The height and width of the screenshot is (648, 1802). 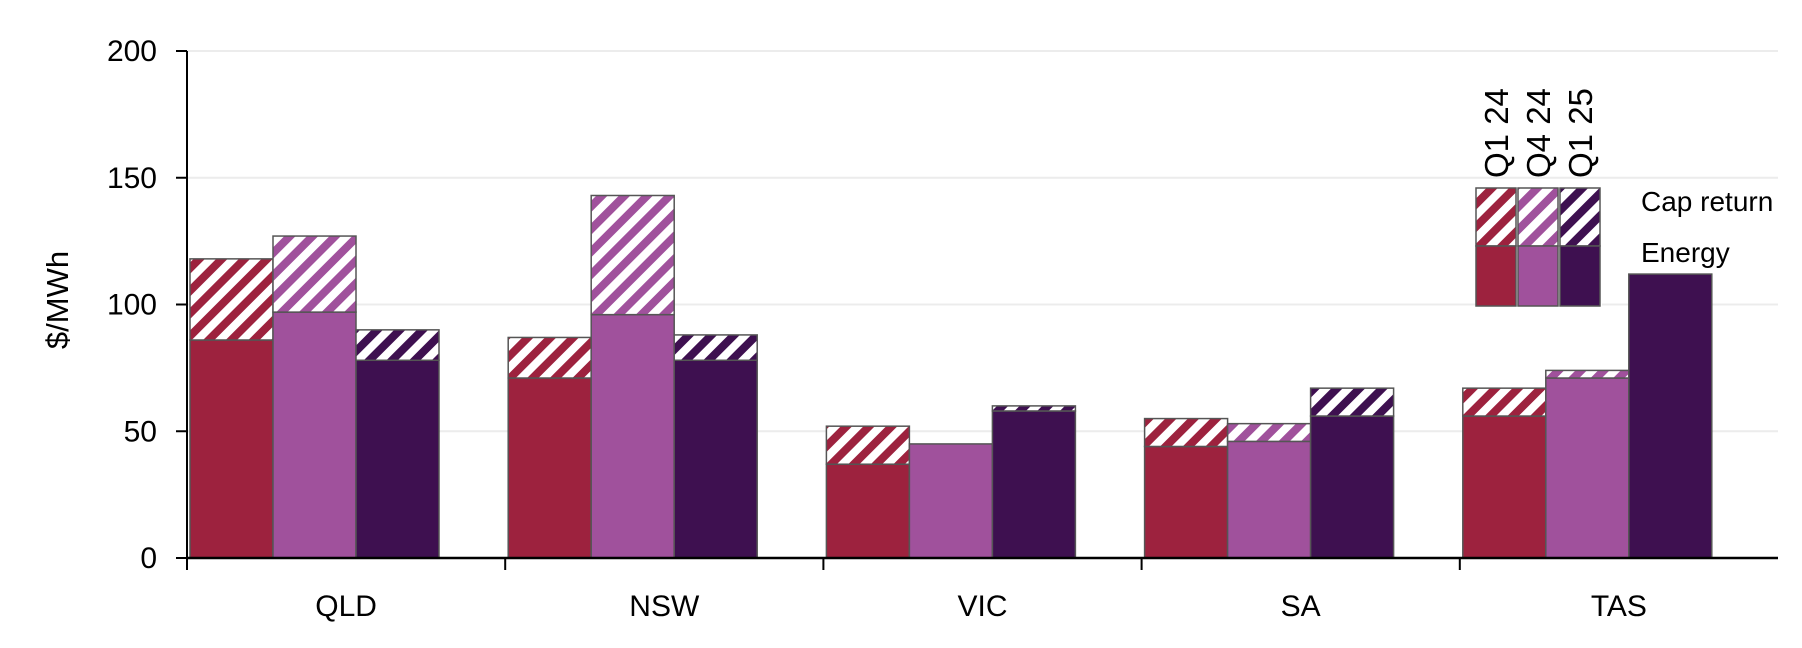 What do you see at coordinates (346, 606) in the screenshot?
I see `x-tick-label-qld: QLD` at bounding box center [346, 606].